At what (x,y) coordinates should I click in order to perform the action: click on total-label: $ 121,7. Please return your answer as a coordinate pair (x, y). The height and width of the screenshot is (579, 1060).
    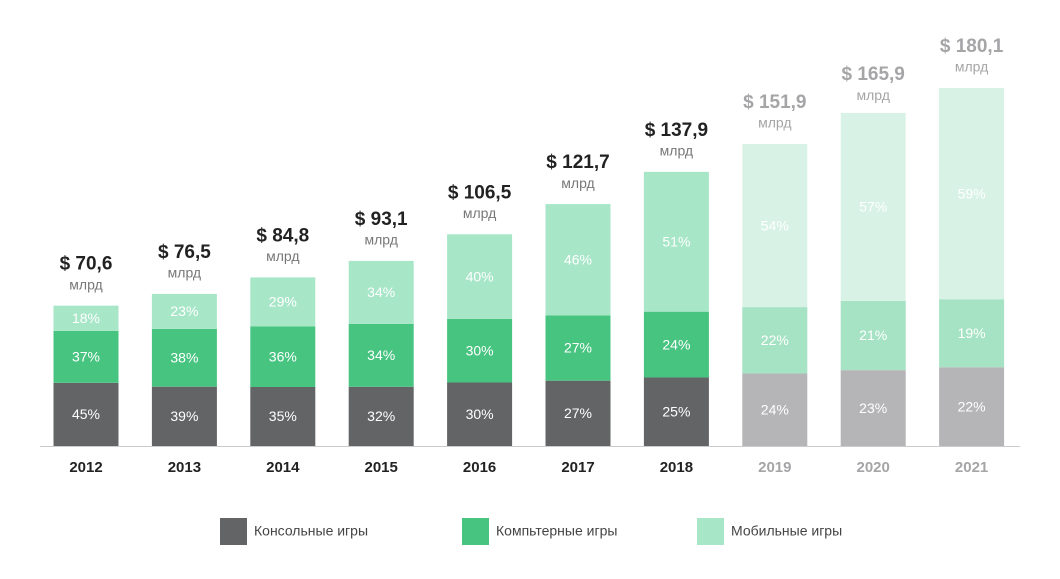
    Looking at the image, I should click on (577, 162).